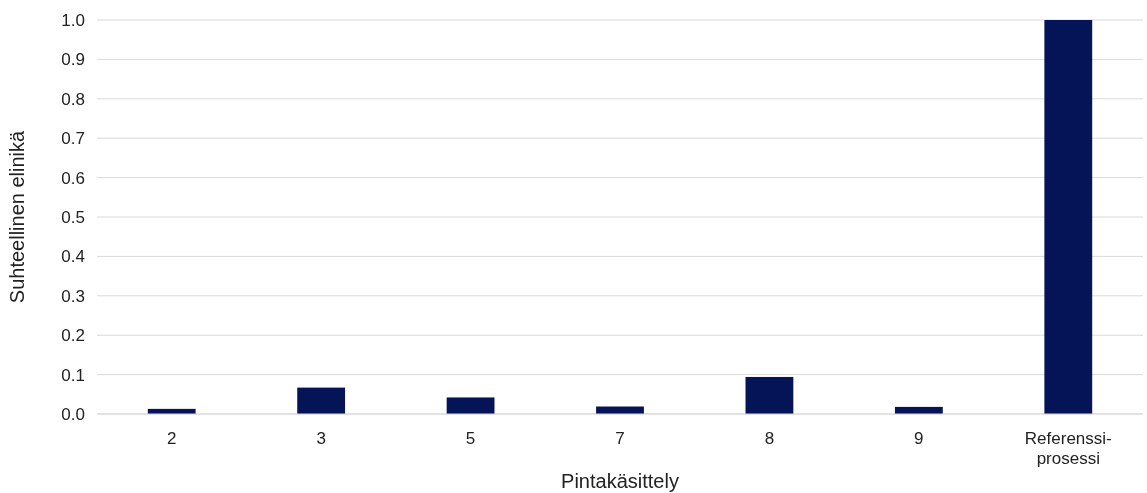 This screenshot has width=1147, height=493. I want to click on x-tick-label: 8, so click(769, 438).